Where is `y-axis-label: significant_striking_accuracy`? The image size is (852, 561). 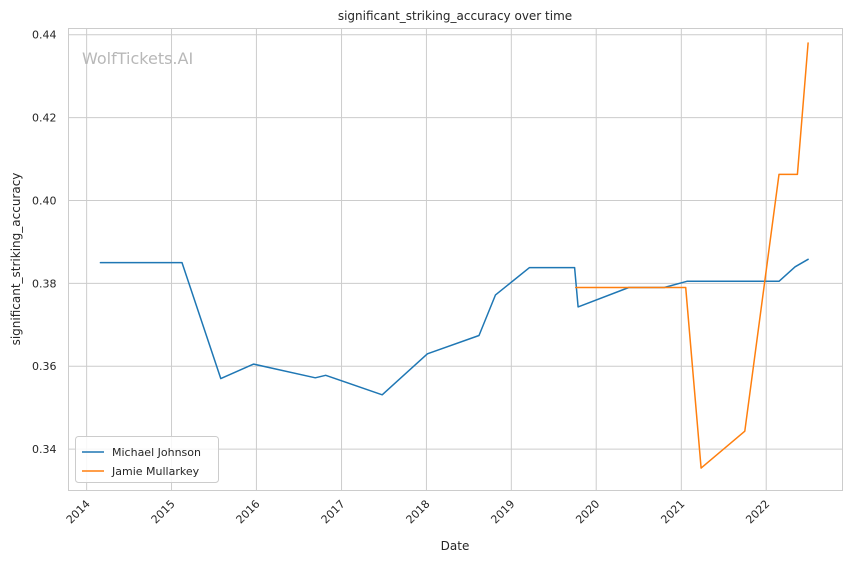
y-axis-label: significant_striking_accuracy is located at coordinates (16, 259).